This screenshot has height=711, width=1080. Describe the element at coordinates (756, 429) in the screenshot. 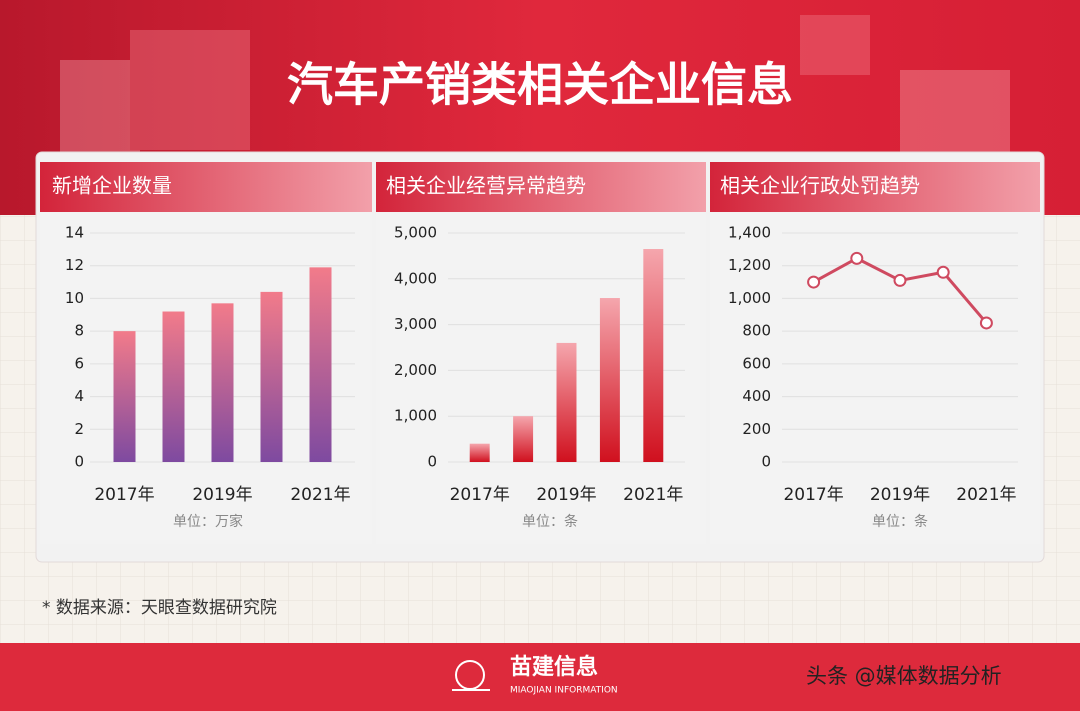

I see `y-tick-label: 200` at that location.